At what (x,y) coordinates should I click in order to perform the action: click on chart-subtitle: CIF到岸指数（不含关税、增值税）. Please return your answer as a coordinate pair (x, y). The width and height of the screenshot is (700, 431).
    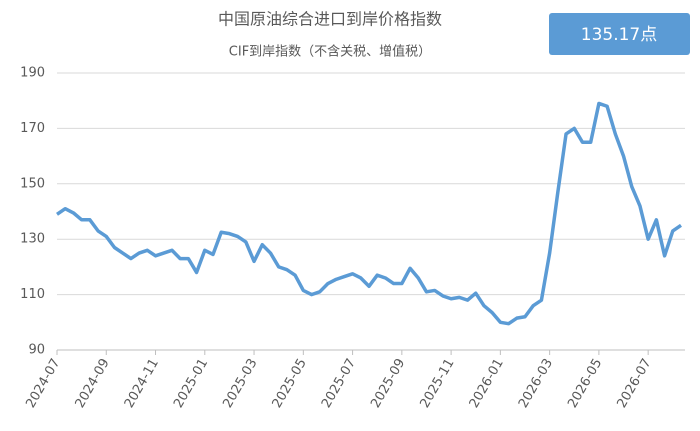
    Looking at the image, I should click on (330, 52).